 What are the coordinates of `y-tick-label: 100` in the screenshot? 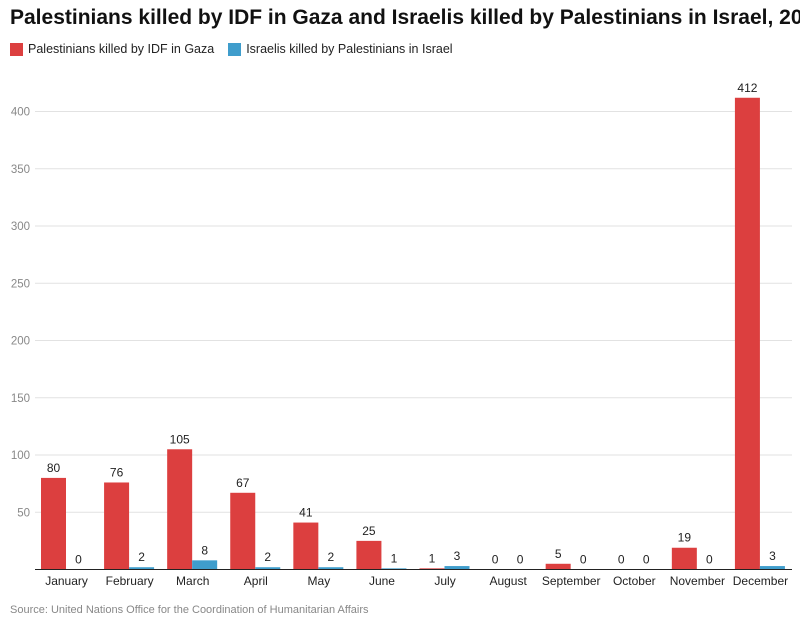 It's located at (20, 456).